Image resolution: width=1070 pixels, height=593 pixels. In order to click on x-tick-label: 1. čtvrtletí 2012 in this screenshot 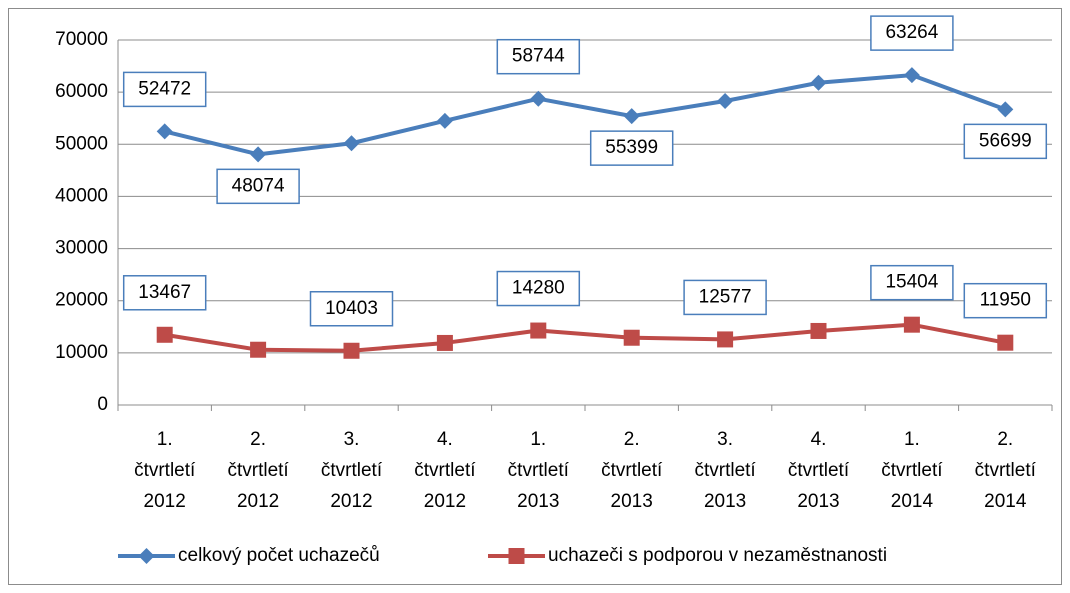, I will do `click(165, 470)`.